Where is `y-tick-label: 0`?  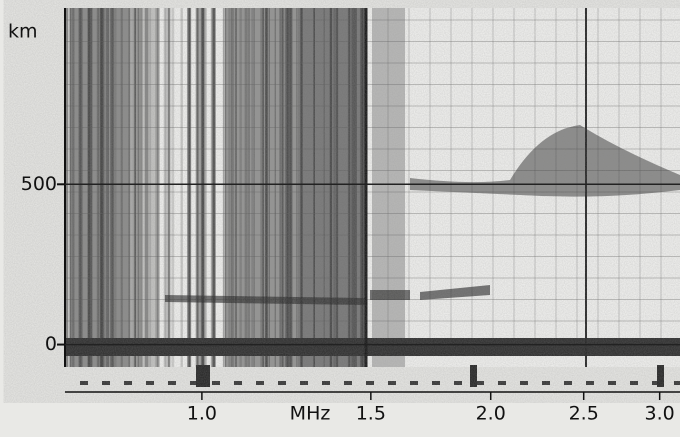 y-tick-label: 0 is located at coordinates (51, 344).